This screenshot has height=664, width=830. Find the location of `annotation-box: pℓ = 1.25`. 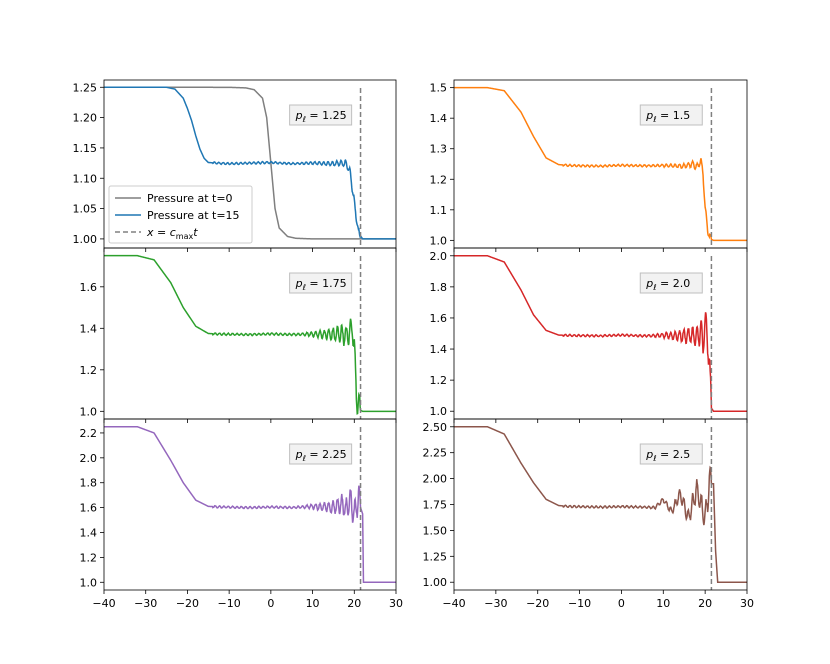

annotation-box: pℓ = 1.25 is located at coordinates (321, 115).